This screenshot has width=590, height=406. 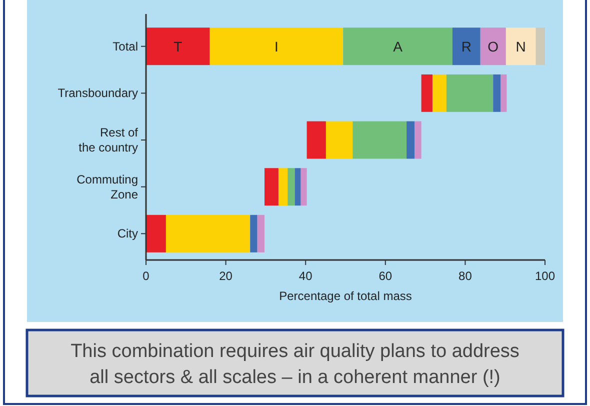 I want to click on series-label: R, so click(x=466, y=46).